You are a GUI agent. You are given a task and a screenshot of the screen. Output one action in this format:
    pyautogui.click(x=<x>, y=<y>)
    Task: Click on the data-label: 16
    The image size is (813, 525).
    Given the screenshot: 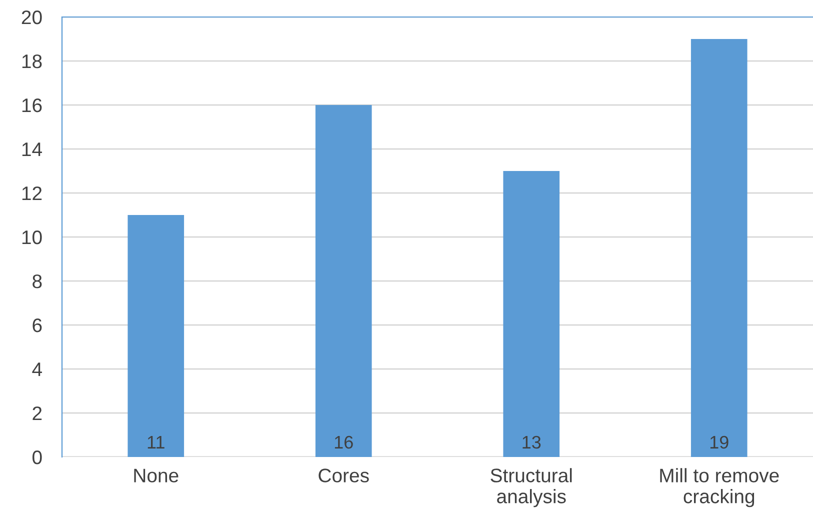 What is the action you would take?
    pyautogui.click(x=343, y=442)
    